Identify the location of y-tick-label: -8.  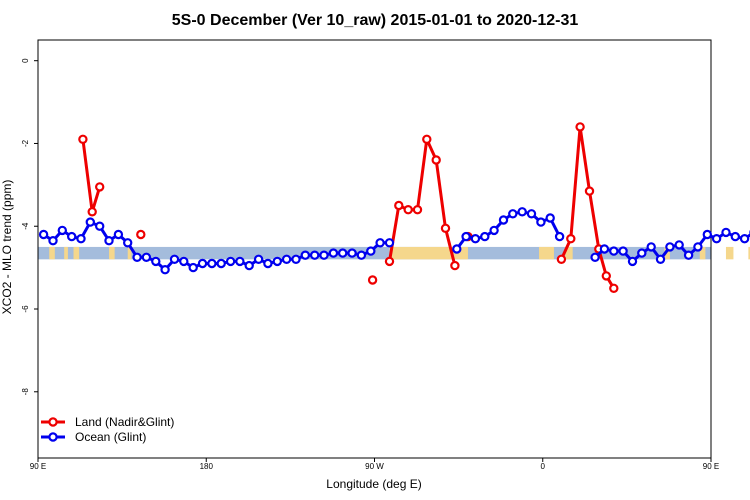
(25, 392).